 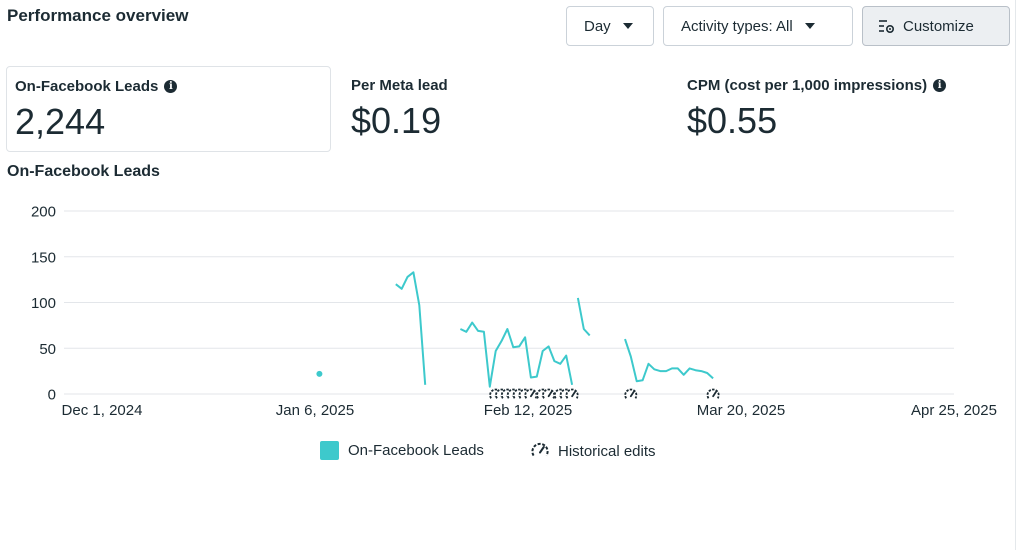 I want to click on day-dropdown-button: Day, so click(x=610, y=26).